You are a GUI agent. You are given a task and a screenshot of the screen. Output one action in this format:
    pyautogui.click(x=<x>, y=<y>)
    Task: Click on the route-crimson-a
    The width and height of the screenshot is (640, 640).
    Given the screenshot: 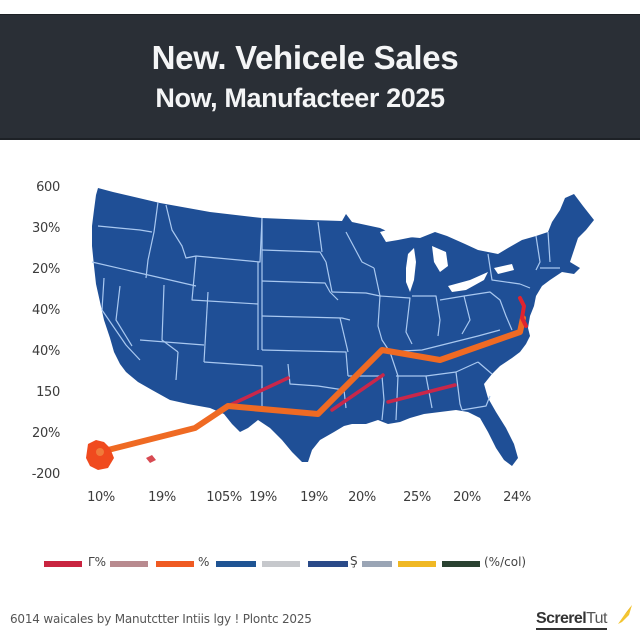 What is the action you would take?
    pyautogui.click(x=258, y=392)
    